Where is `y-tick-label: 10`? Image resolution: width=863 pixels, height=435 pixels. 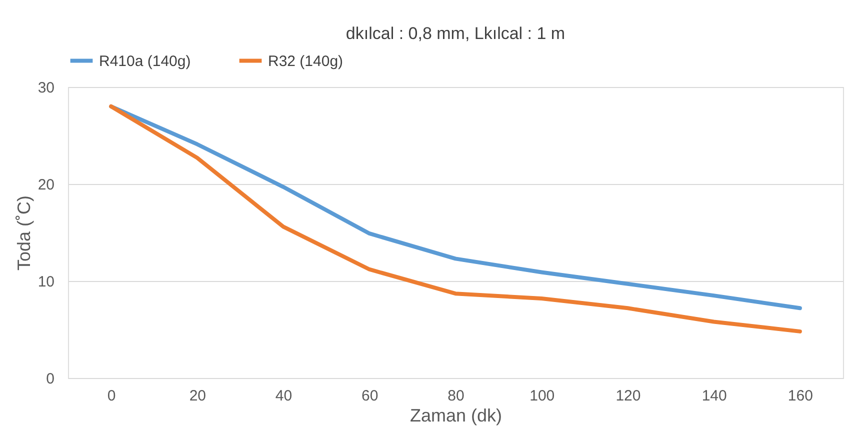 y-tick-label: 10 is located at coordinates (46, 282).